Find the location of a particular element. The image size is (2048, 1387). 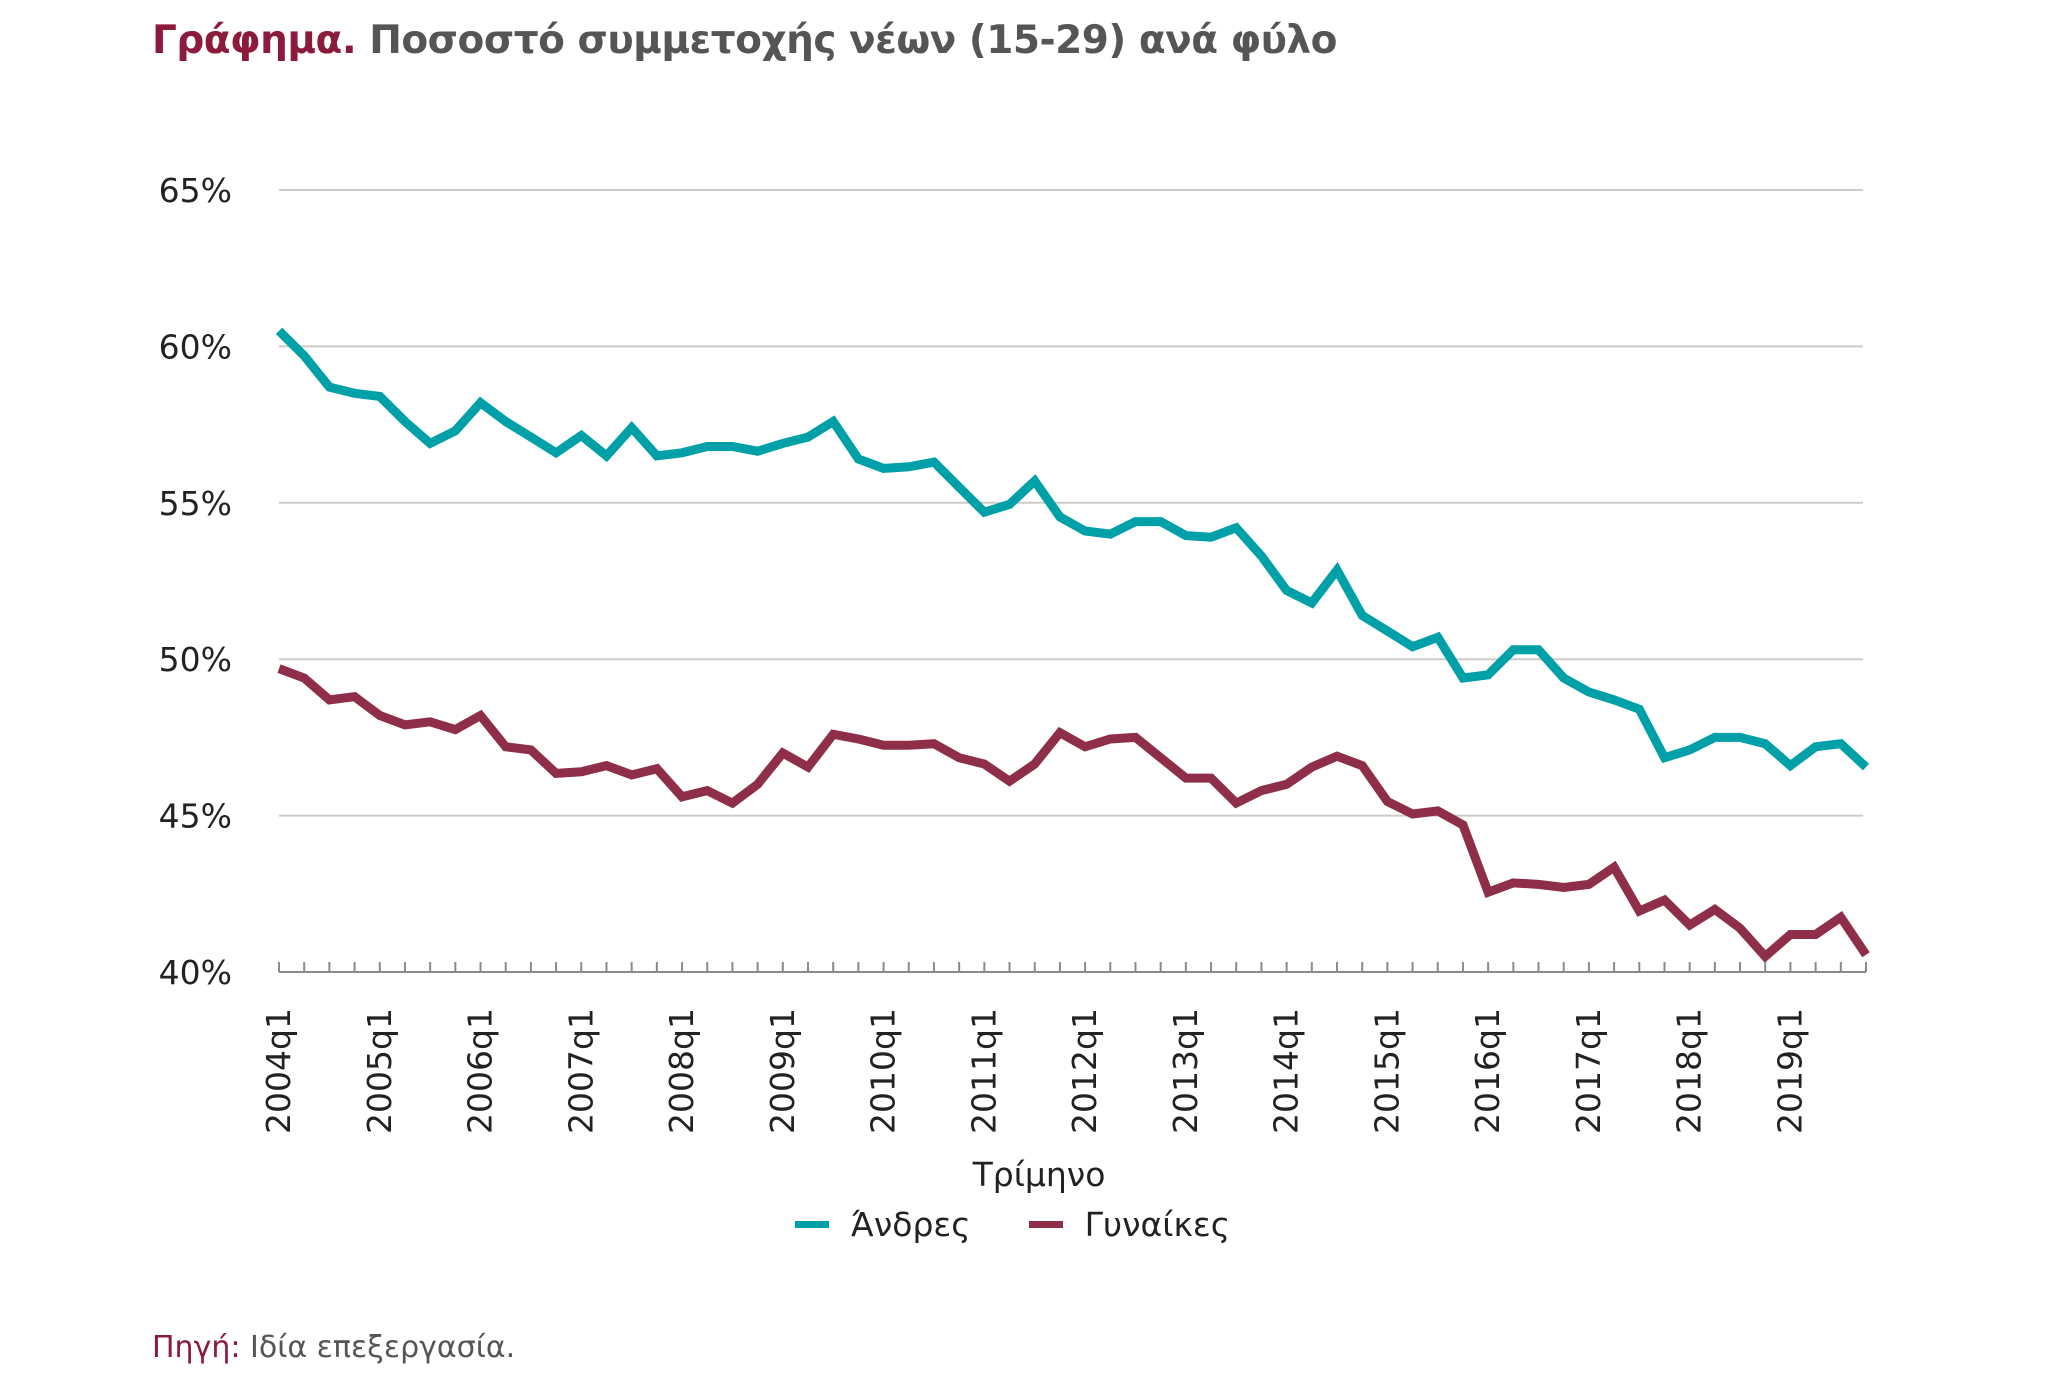

source-note: Πηγή: Ιδία επεξεργασία. is located at coordinates (333, 1347).